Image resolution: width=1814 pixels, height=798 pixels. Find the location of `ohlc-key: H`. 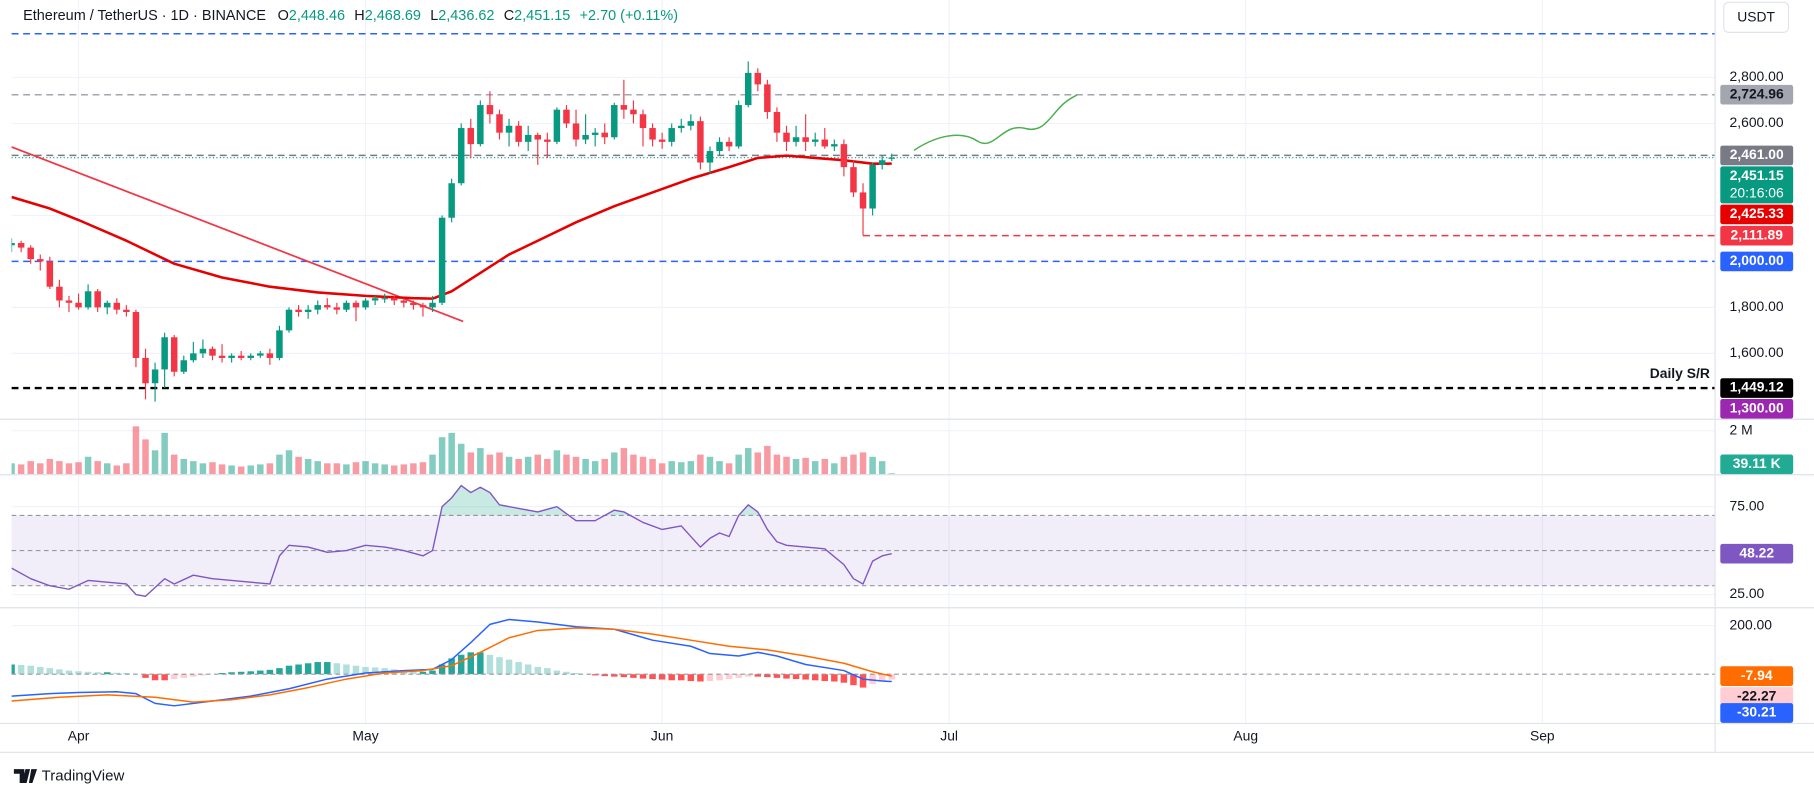

ohlc-key: H is located at coordinates (359, 16).